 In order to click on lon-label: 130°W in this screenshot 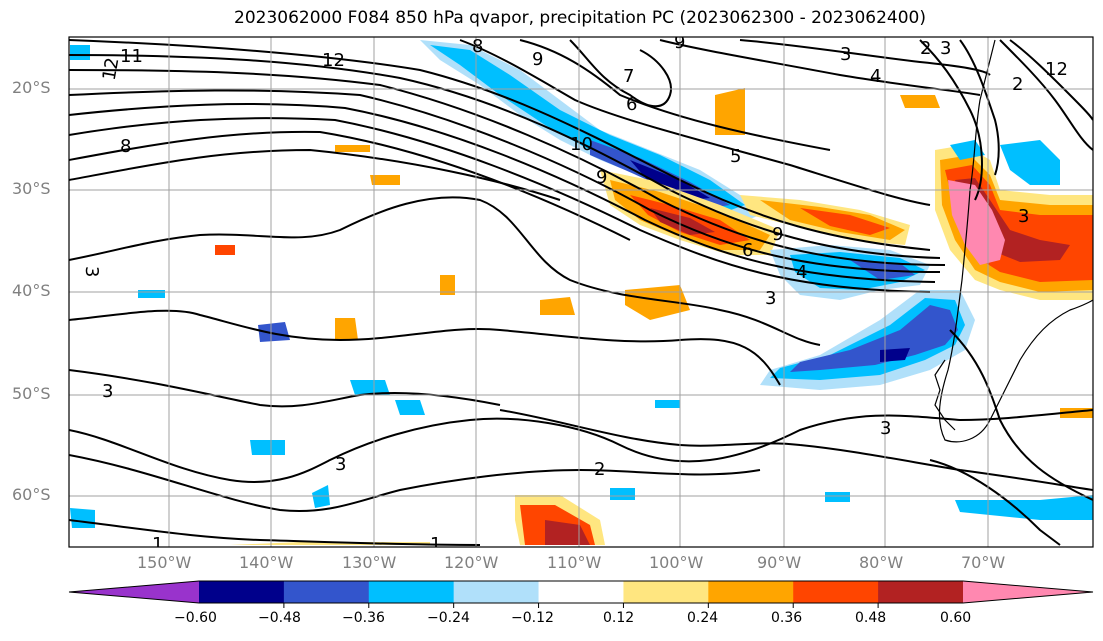, I will do `click(369, 562)`.